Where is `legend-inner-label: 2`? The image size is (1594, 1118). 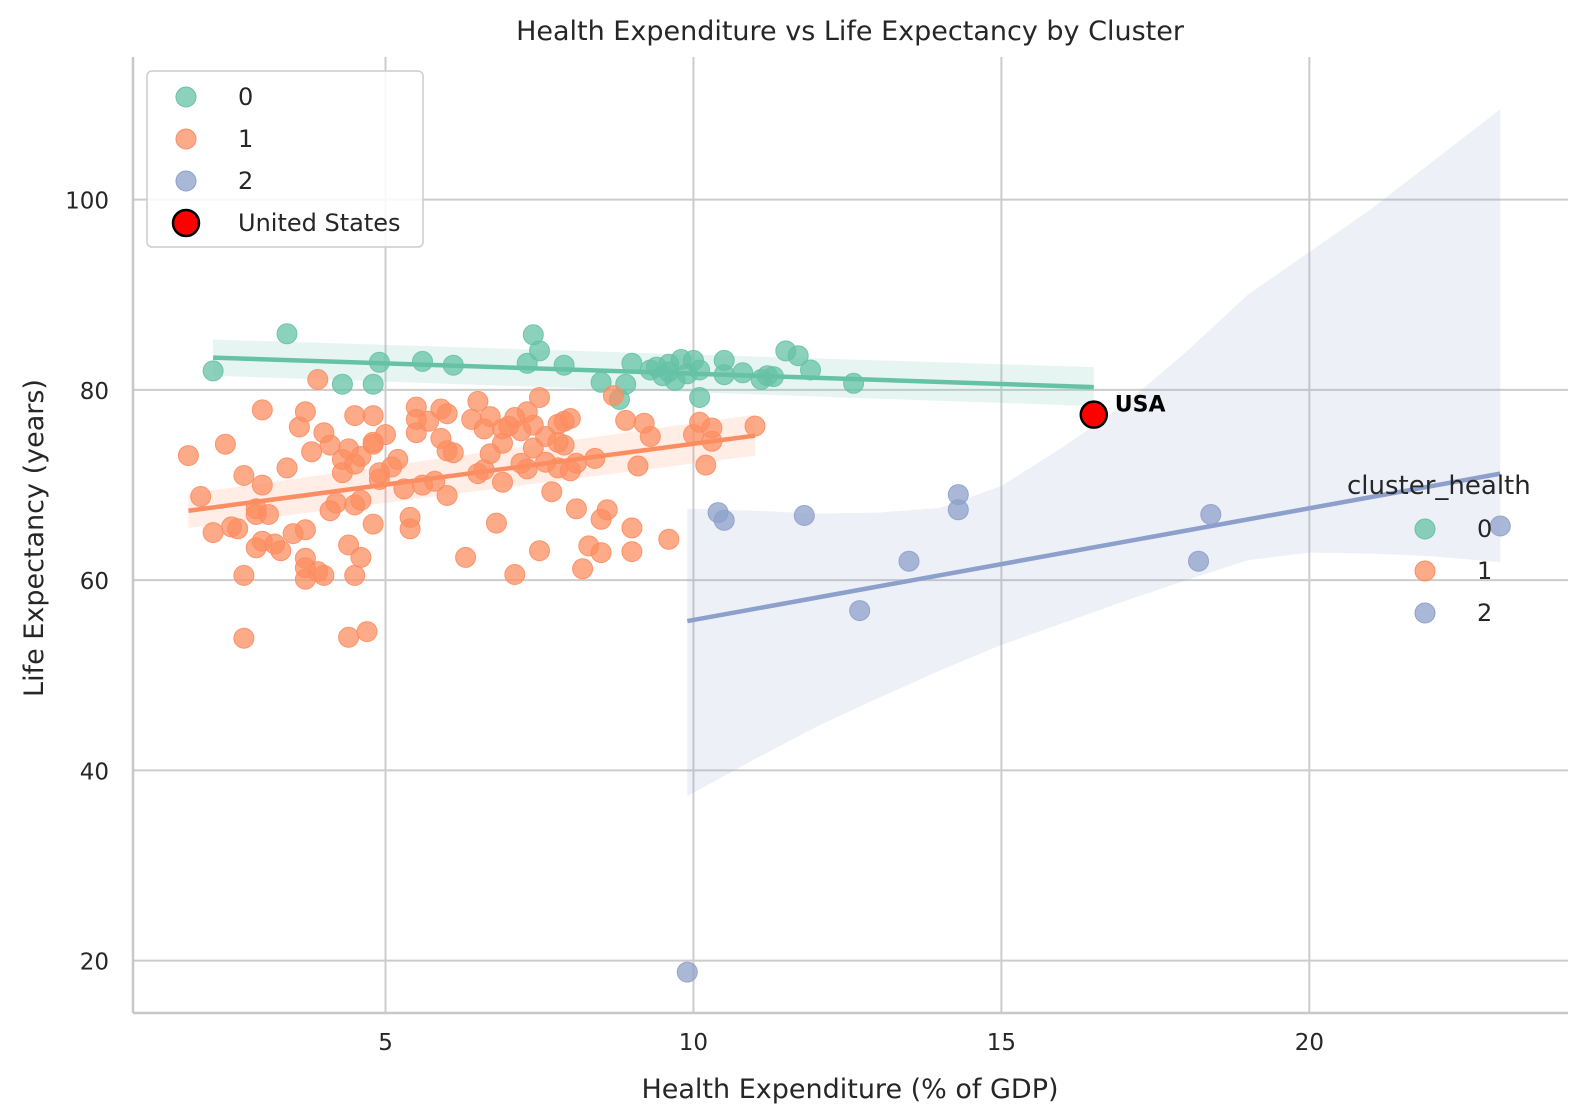 legend-inner-label: 2 is located at coordinates (245, 181).